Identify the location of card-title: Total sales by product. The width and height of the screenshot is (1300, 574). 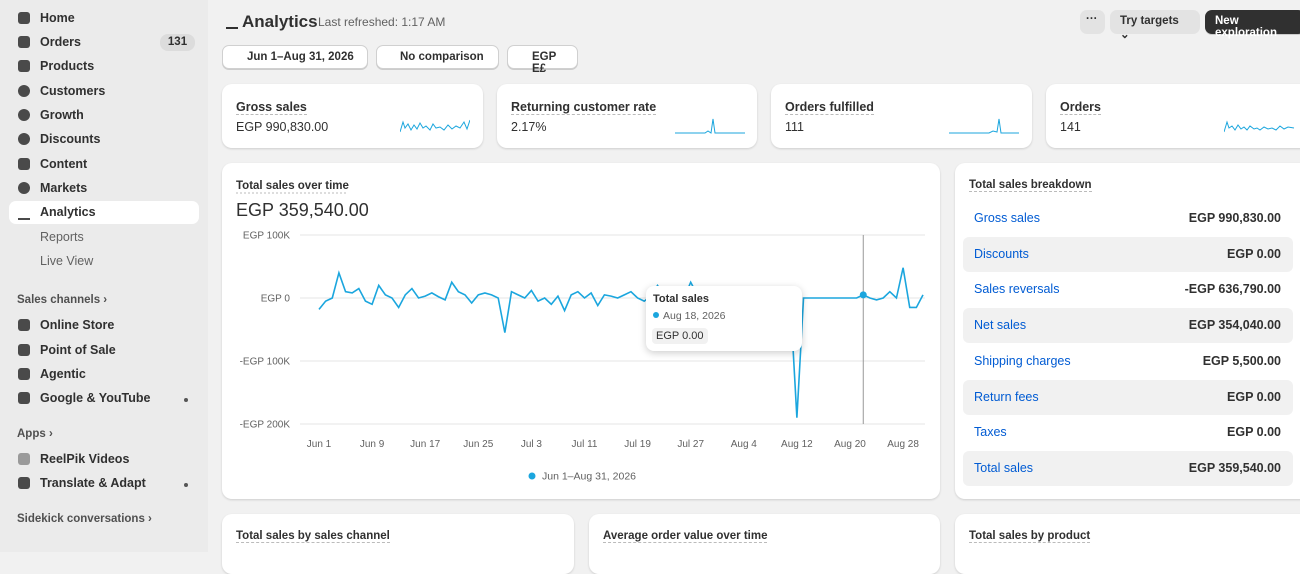
(1030, 536).